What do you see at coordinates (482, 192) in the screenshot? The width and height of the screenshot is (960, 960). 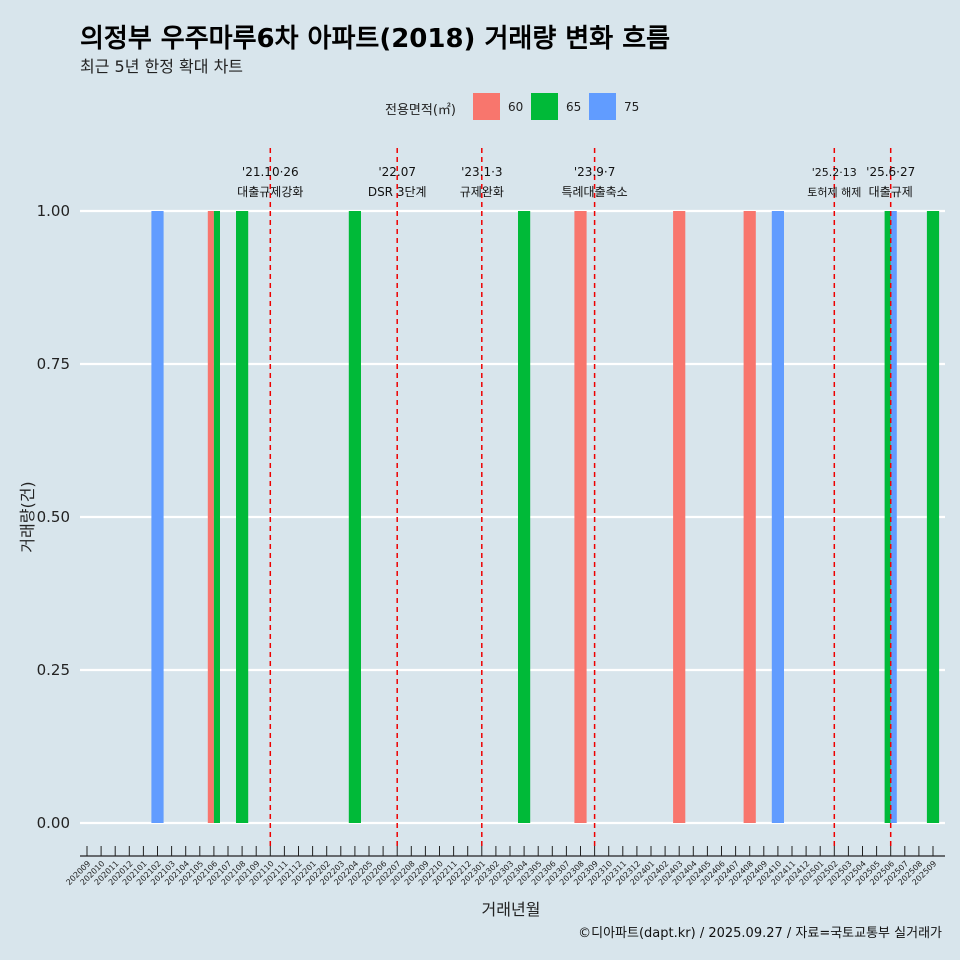 I see `event-label: 규제완화` at bounding box center [482, 192].